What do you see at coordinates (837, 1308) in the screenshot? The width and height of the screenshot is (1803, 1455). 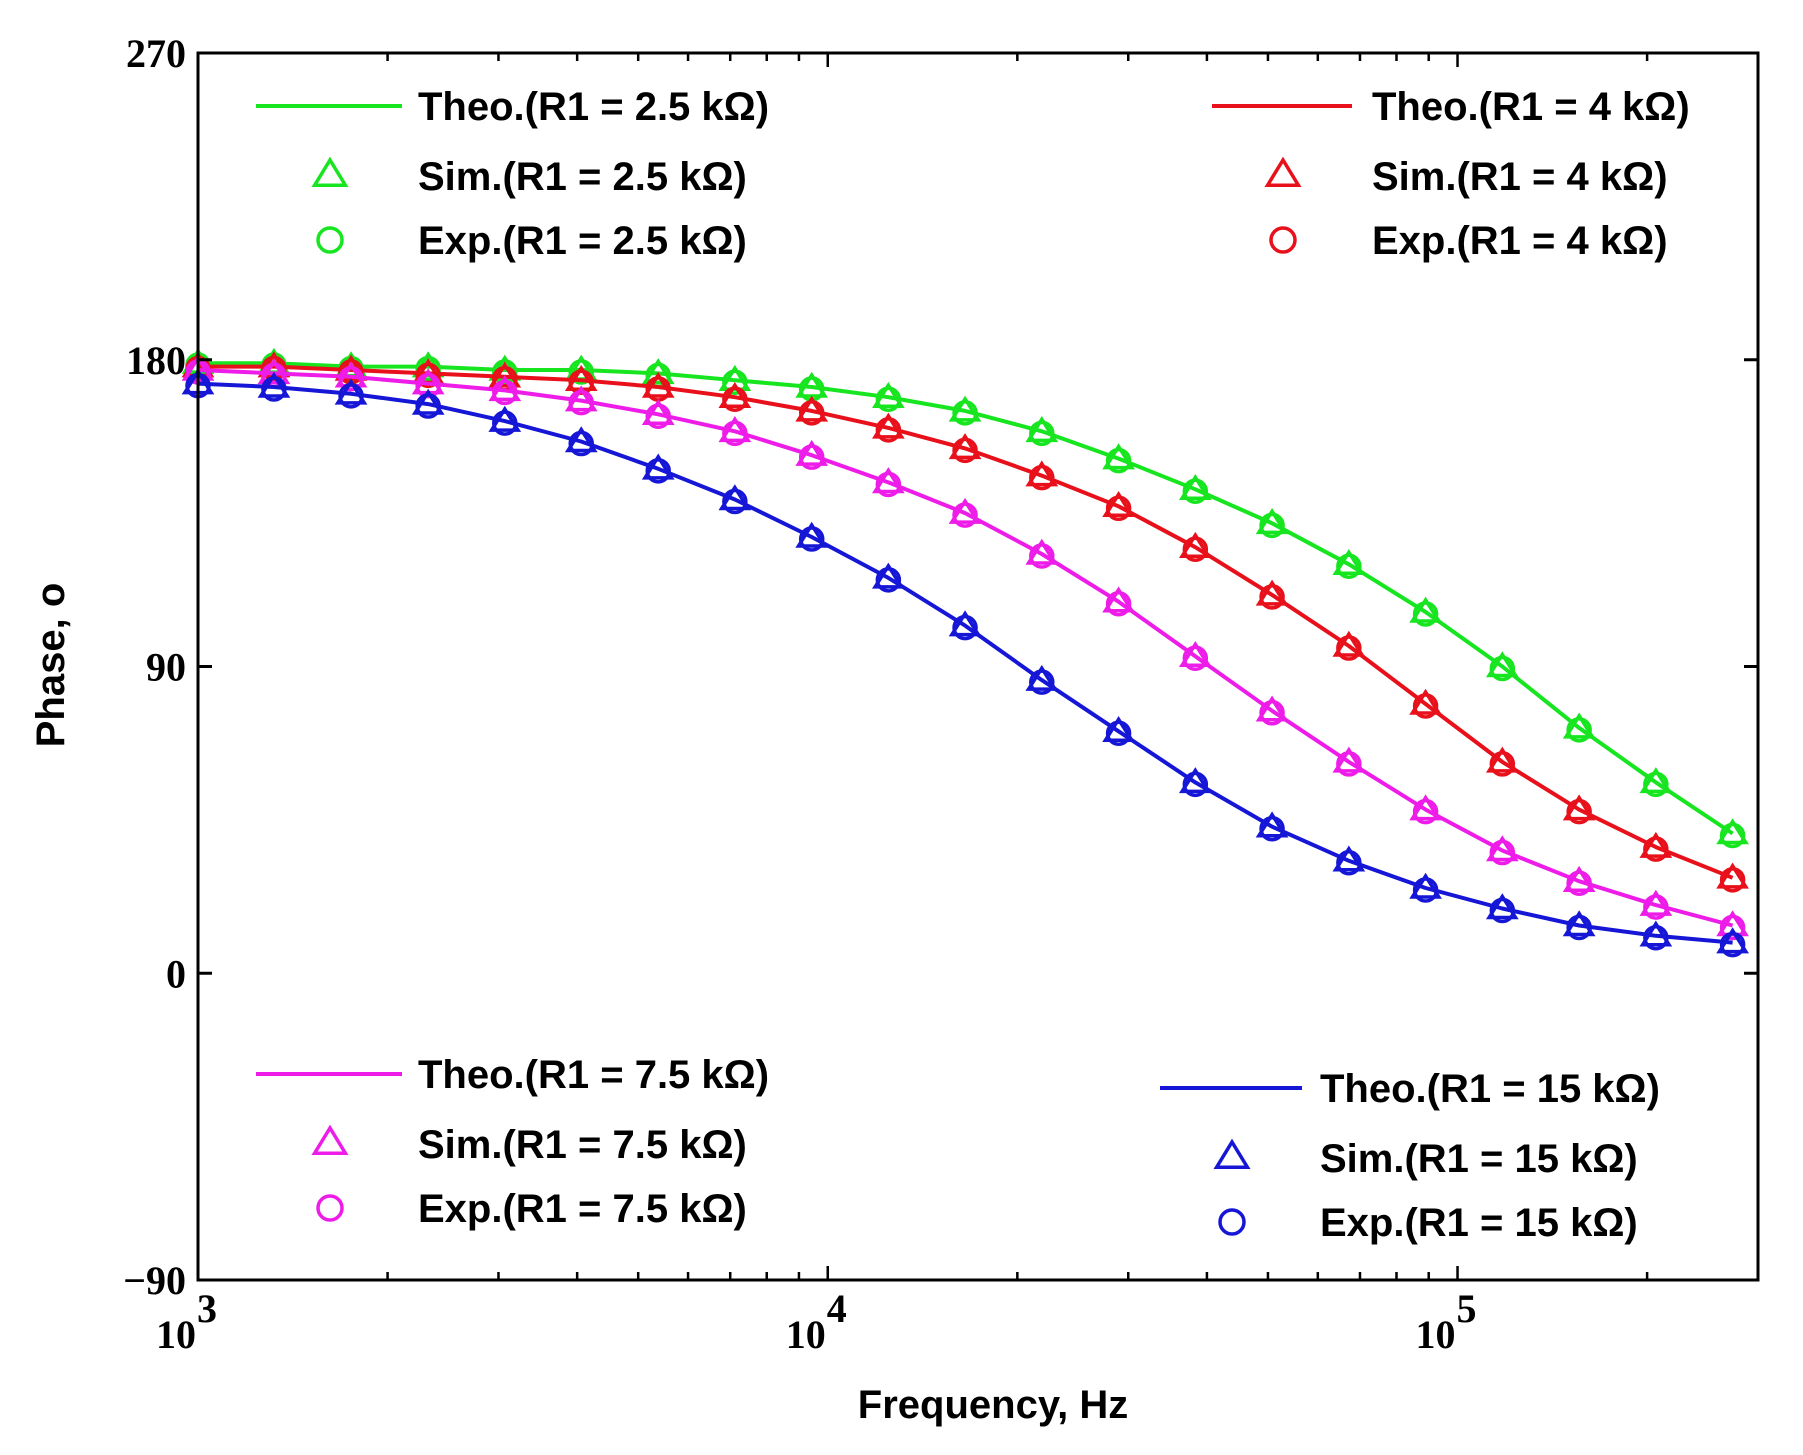 I see `x-tick-label-exponent: 4` at bounding box center [837, 1308].